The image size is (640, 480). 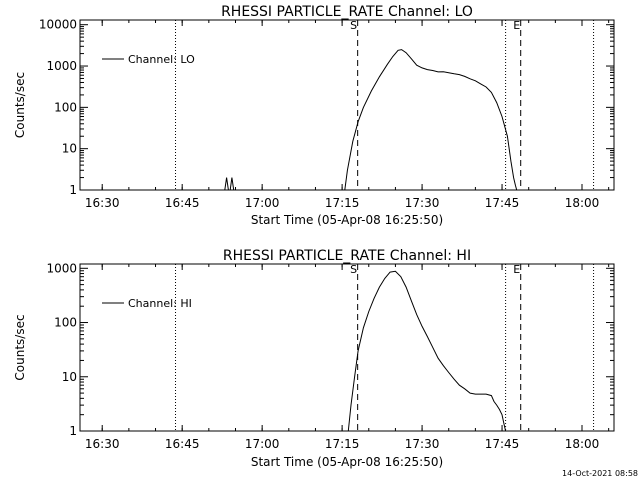 What do you see at coordinates (347, 256) in the screenshot?
I see `chart-title: RHESSI PARTICLE_RATE Channel: HI` at bounding box center [347, 256].